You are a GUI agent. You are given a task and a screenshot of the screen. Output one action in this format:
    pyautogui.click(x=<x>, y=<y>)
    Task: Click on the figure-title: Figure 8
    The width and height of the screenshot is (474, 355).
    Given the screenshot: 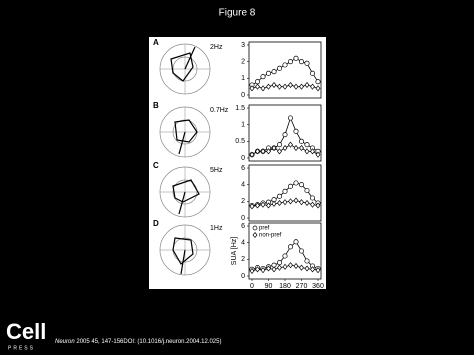 What is the action you would take?
    pyautogui.click(x=237, y=13)
    